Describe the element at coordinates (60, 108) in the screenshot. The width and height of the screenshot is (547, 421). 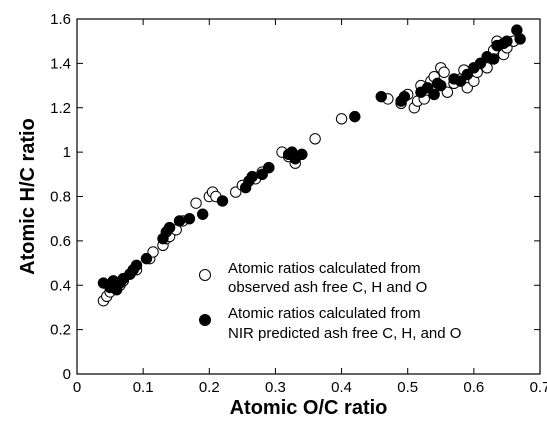
I see `y-tick-label: 1.2` at that location.